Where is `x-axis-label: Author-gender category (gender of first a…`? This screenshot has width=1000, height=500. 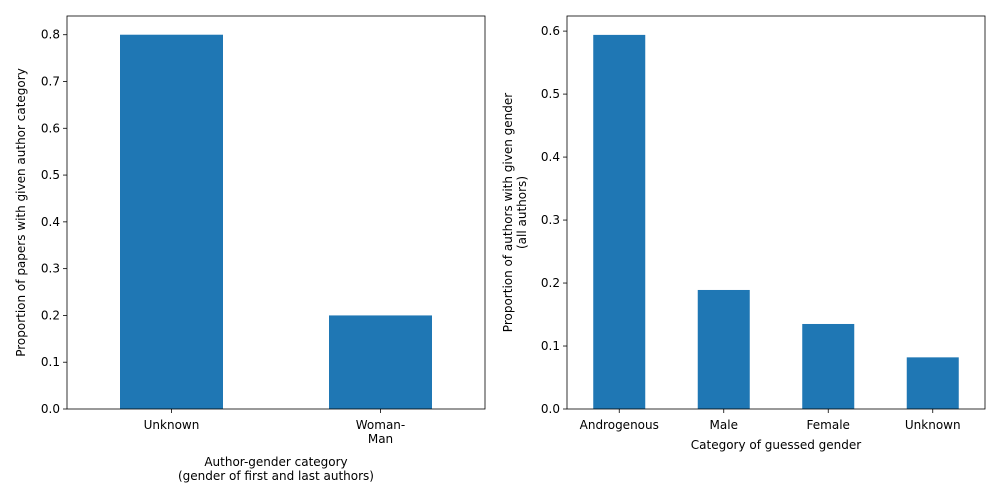
x-axis-label: Author-gender category (gender of first a… is located at coordinates (276, 469).